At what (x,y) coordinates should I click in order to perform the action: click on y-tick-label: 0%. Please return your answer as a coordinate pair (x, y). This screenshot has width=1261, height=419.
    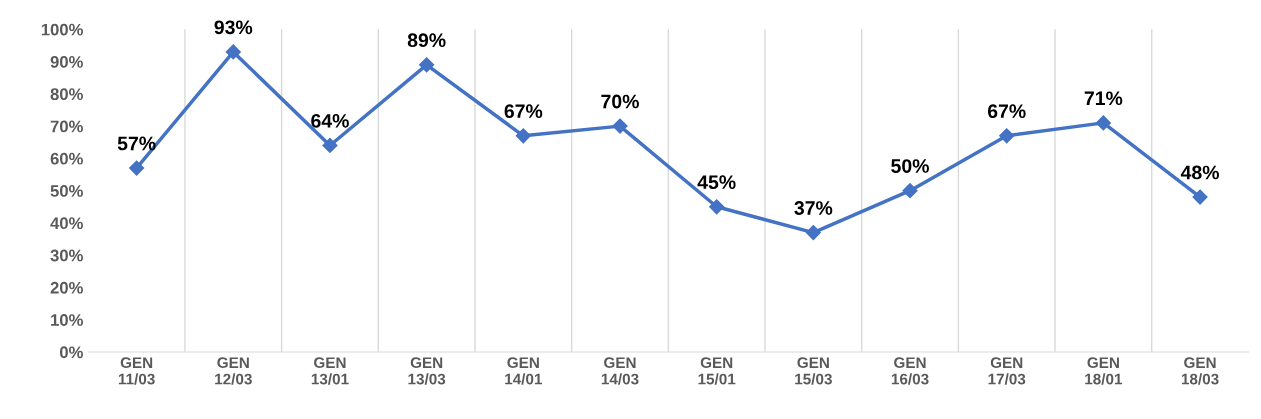
    Looking at the image, I should click on (71, 352).